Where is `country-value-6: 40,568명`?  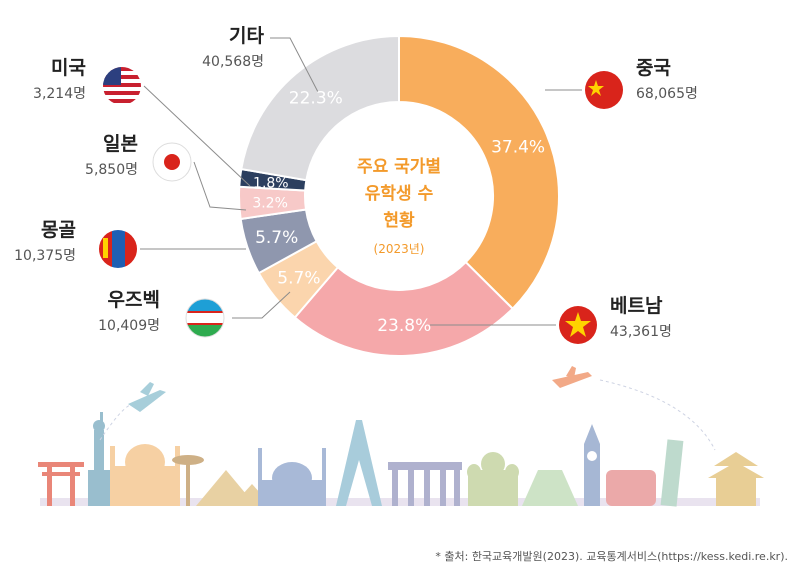
country-value-6: 40,568명 is located at coordinates (233, 62).